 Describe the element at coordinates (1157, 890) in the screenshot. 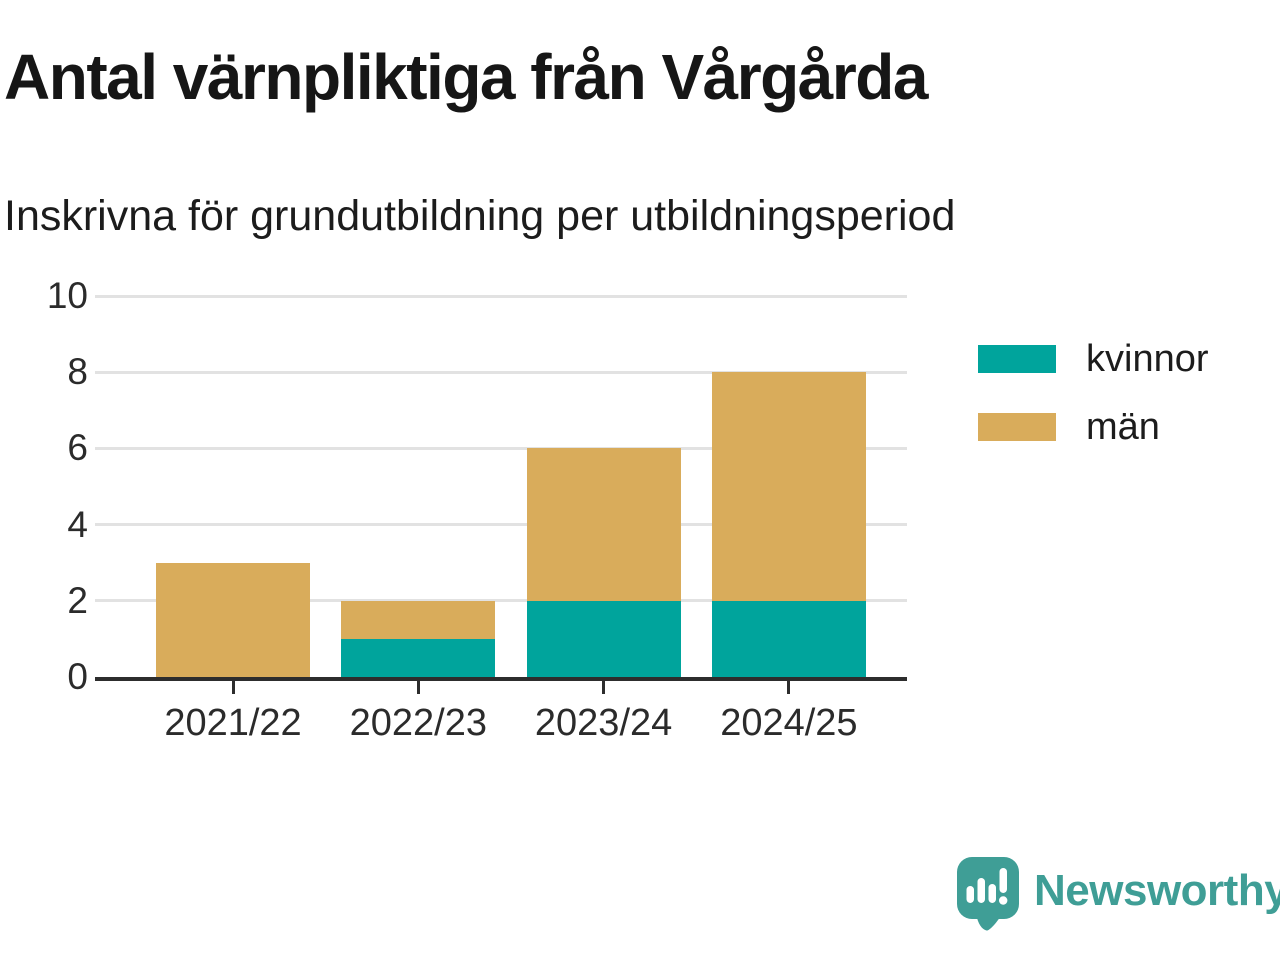

I see `newsworthy-wordmark: Newsworthy` at that location.